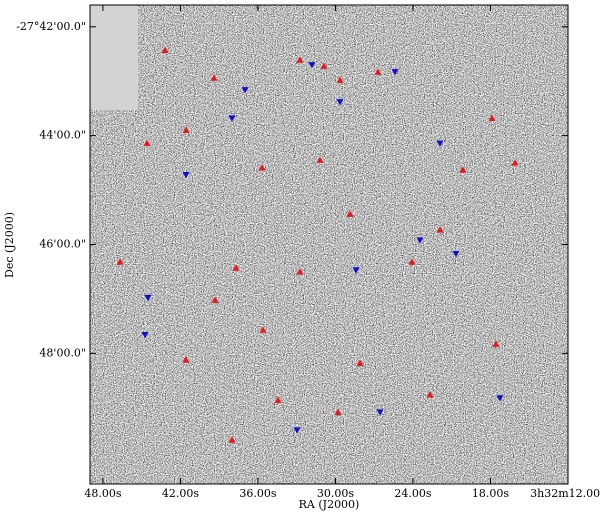 This screenshot has height=516, width=600. Describe the element at coordinates (51, 26) in the screenshot. I see `y-tick-label: -27°42'00.0"` at that location.